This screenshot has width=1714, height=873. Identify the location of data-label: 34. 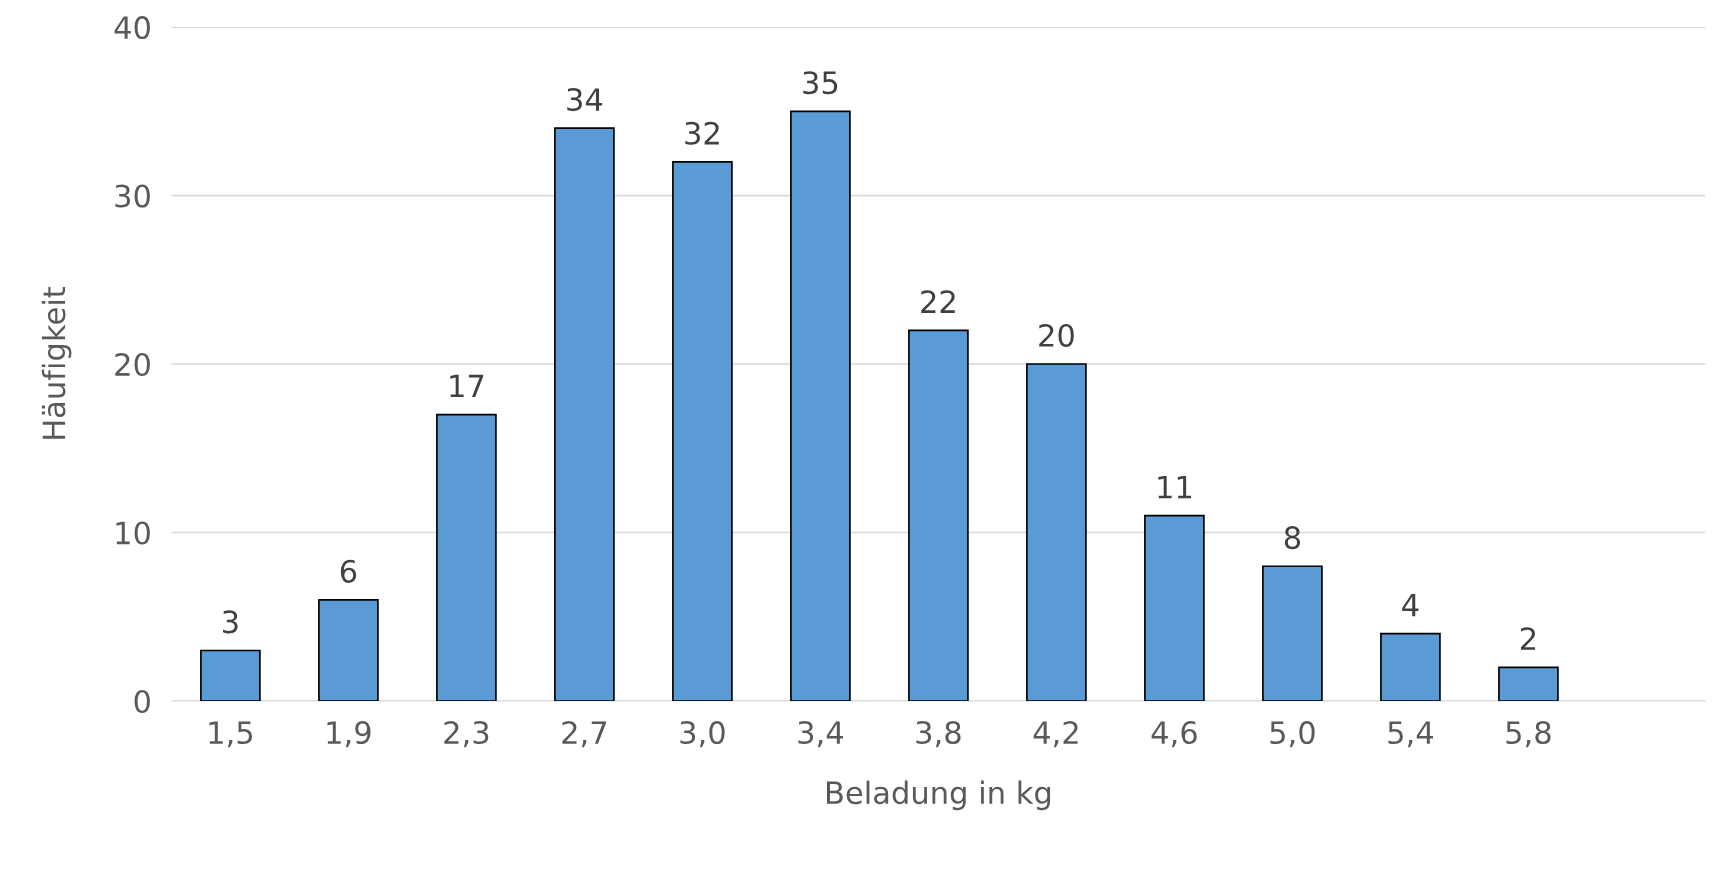
(585, 100).